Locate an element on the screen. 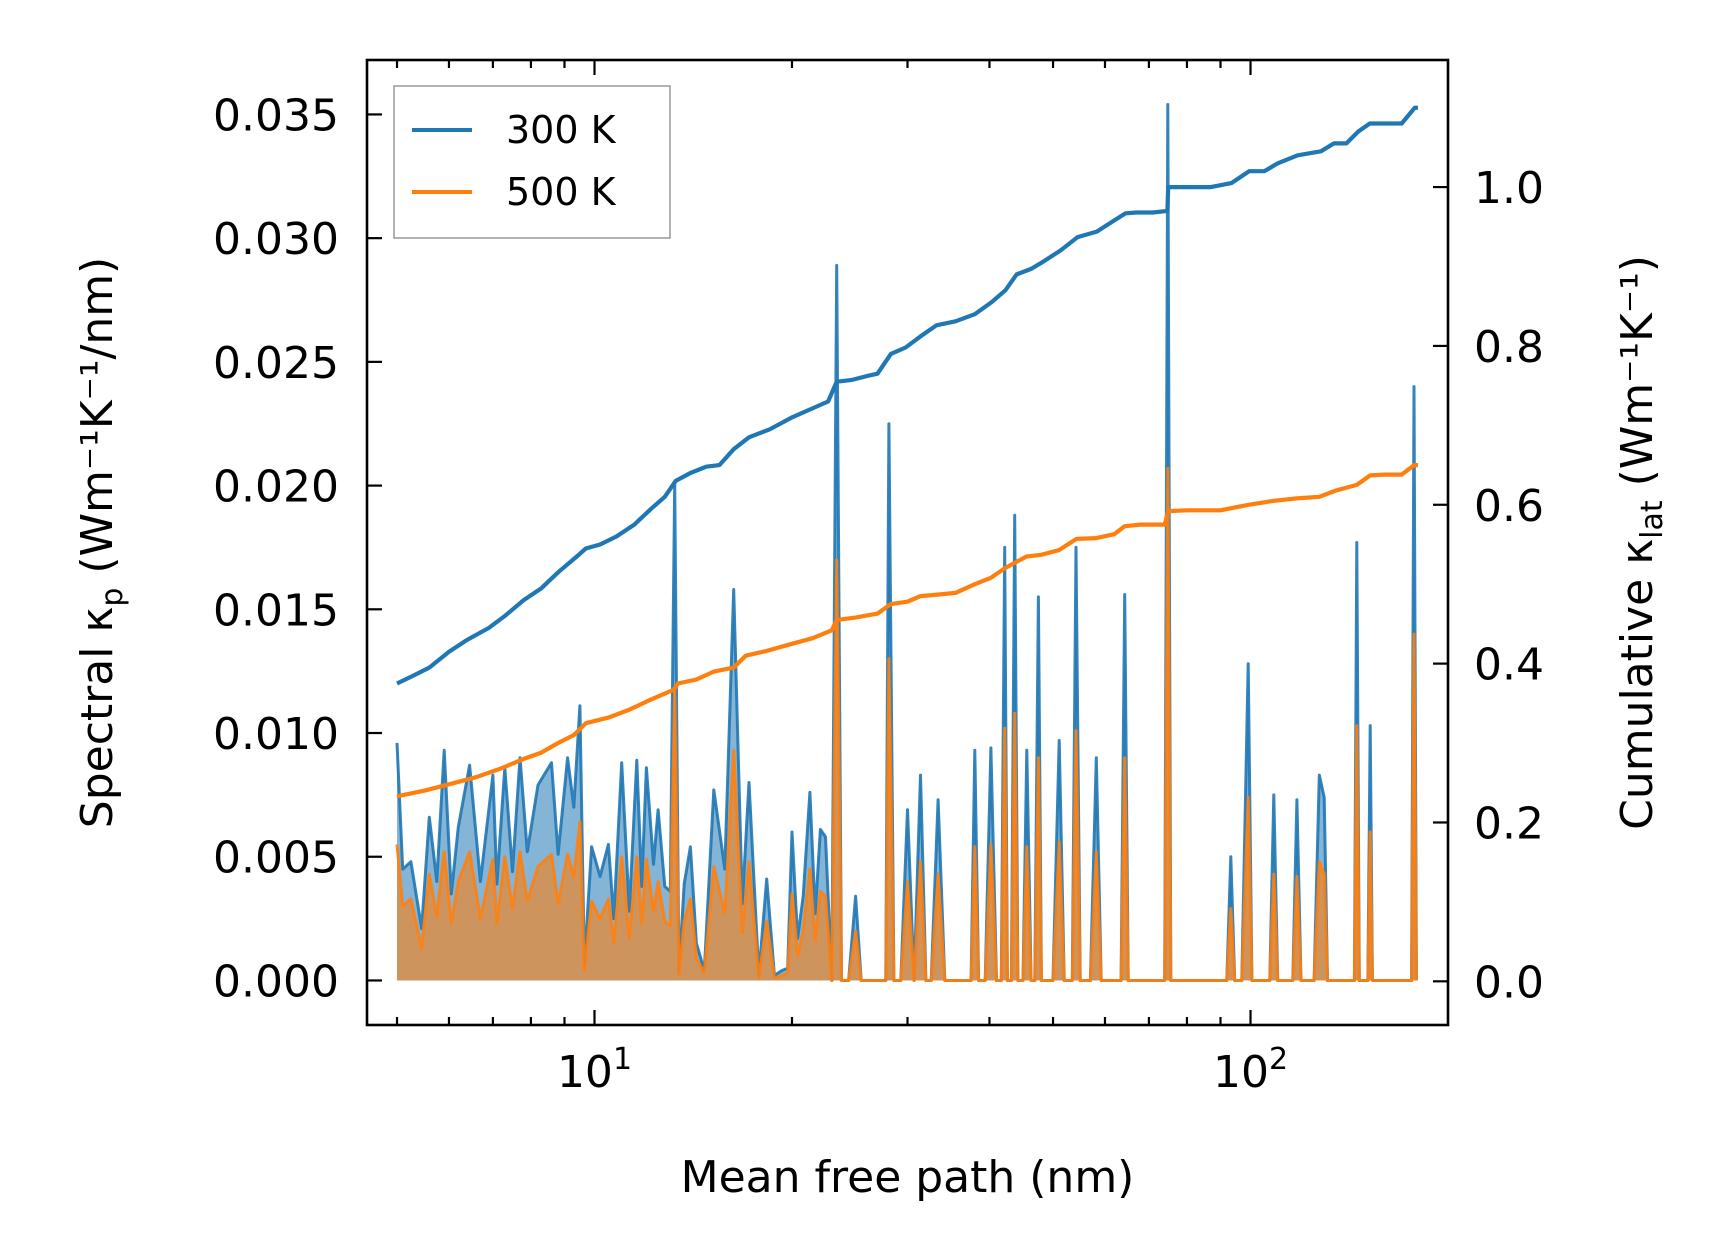 The width and height of the screenshot is (1716, 1254). y-left-label-unit: (Wm⁻¹K⁻¹/nm) is located at coordinates (97, 422).